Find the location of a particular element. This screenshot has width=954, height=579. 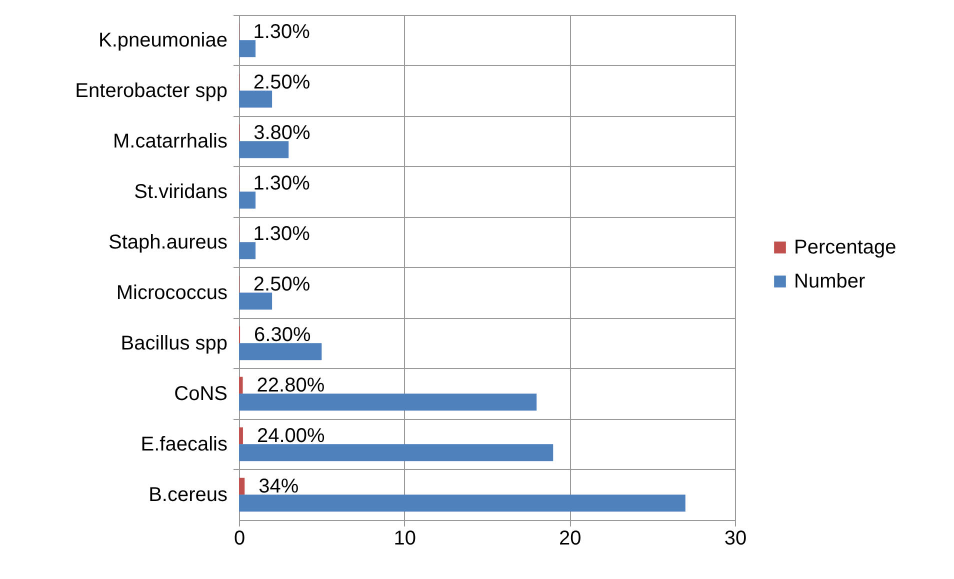

legend-label: Percentage is located at coordinates (845, 247).